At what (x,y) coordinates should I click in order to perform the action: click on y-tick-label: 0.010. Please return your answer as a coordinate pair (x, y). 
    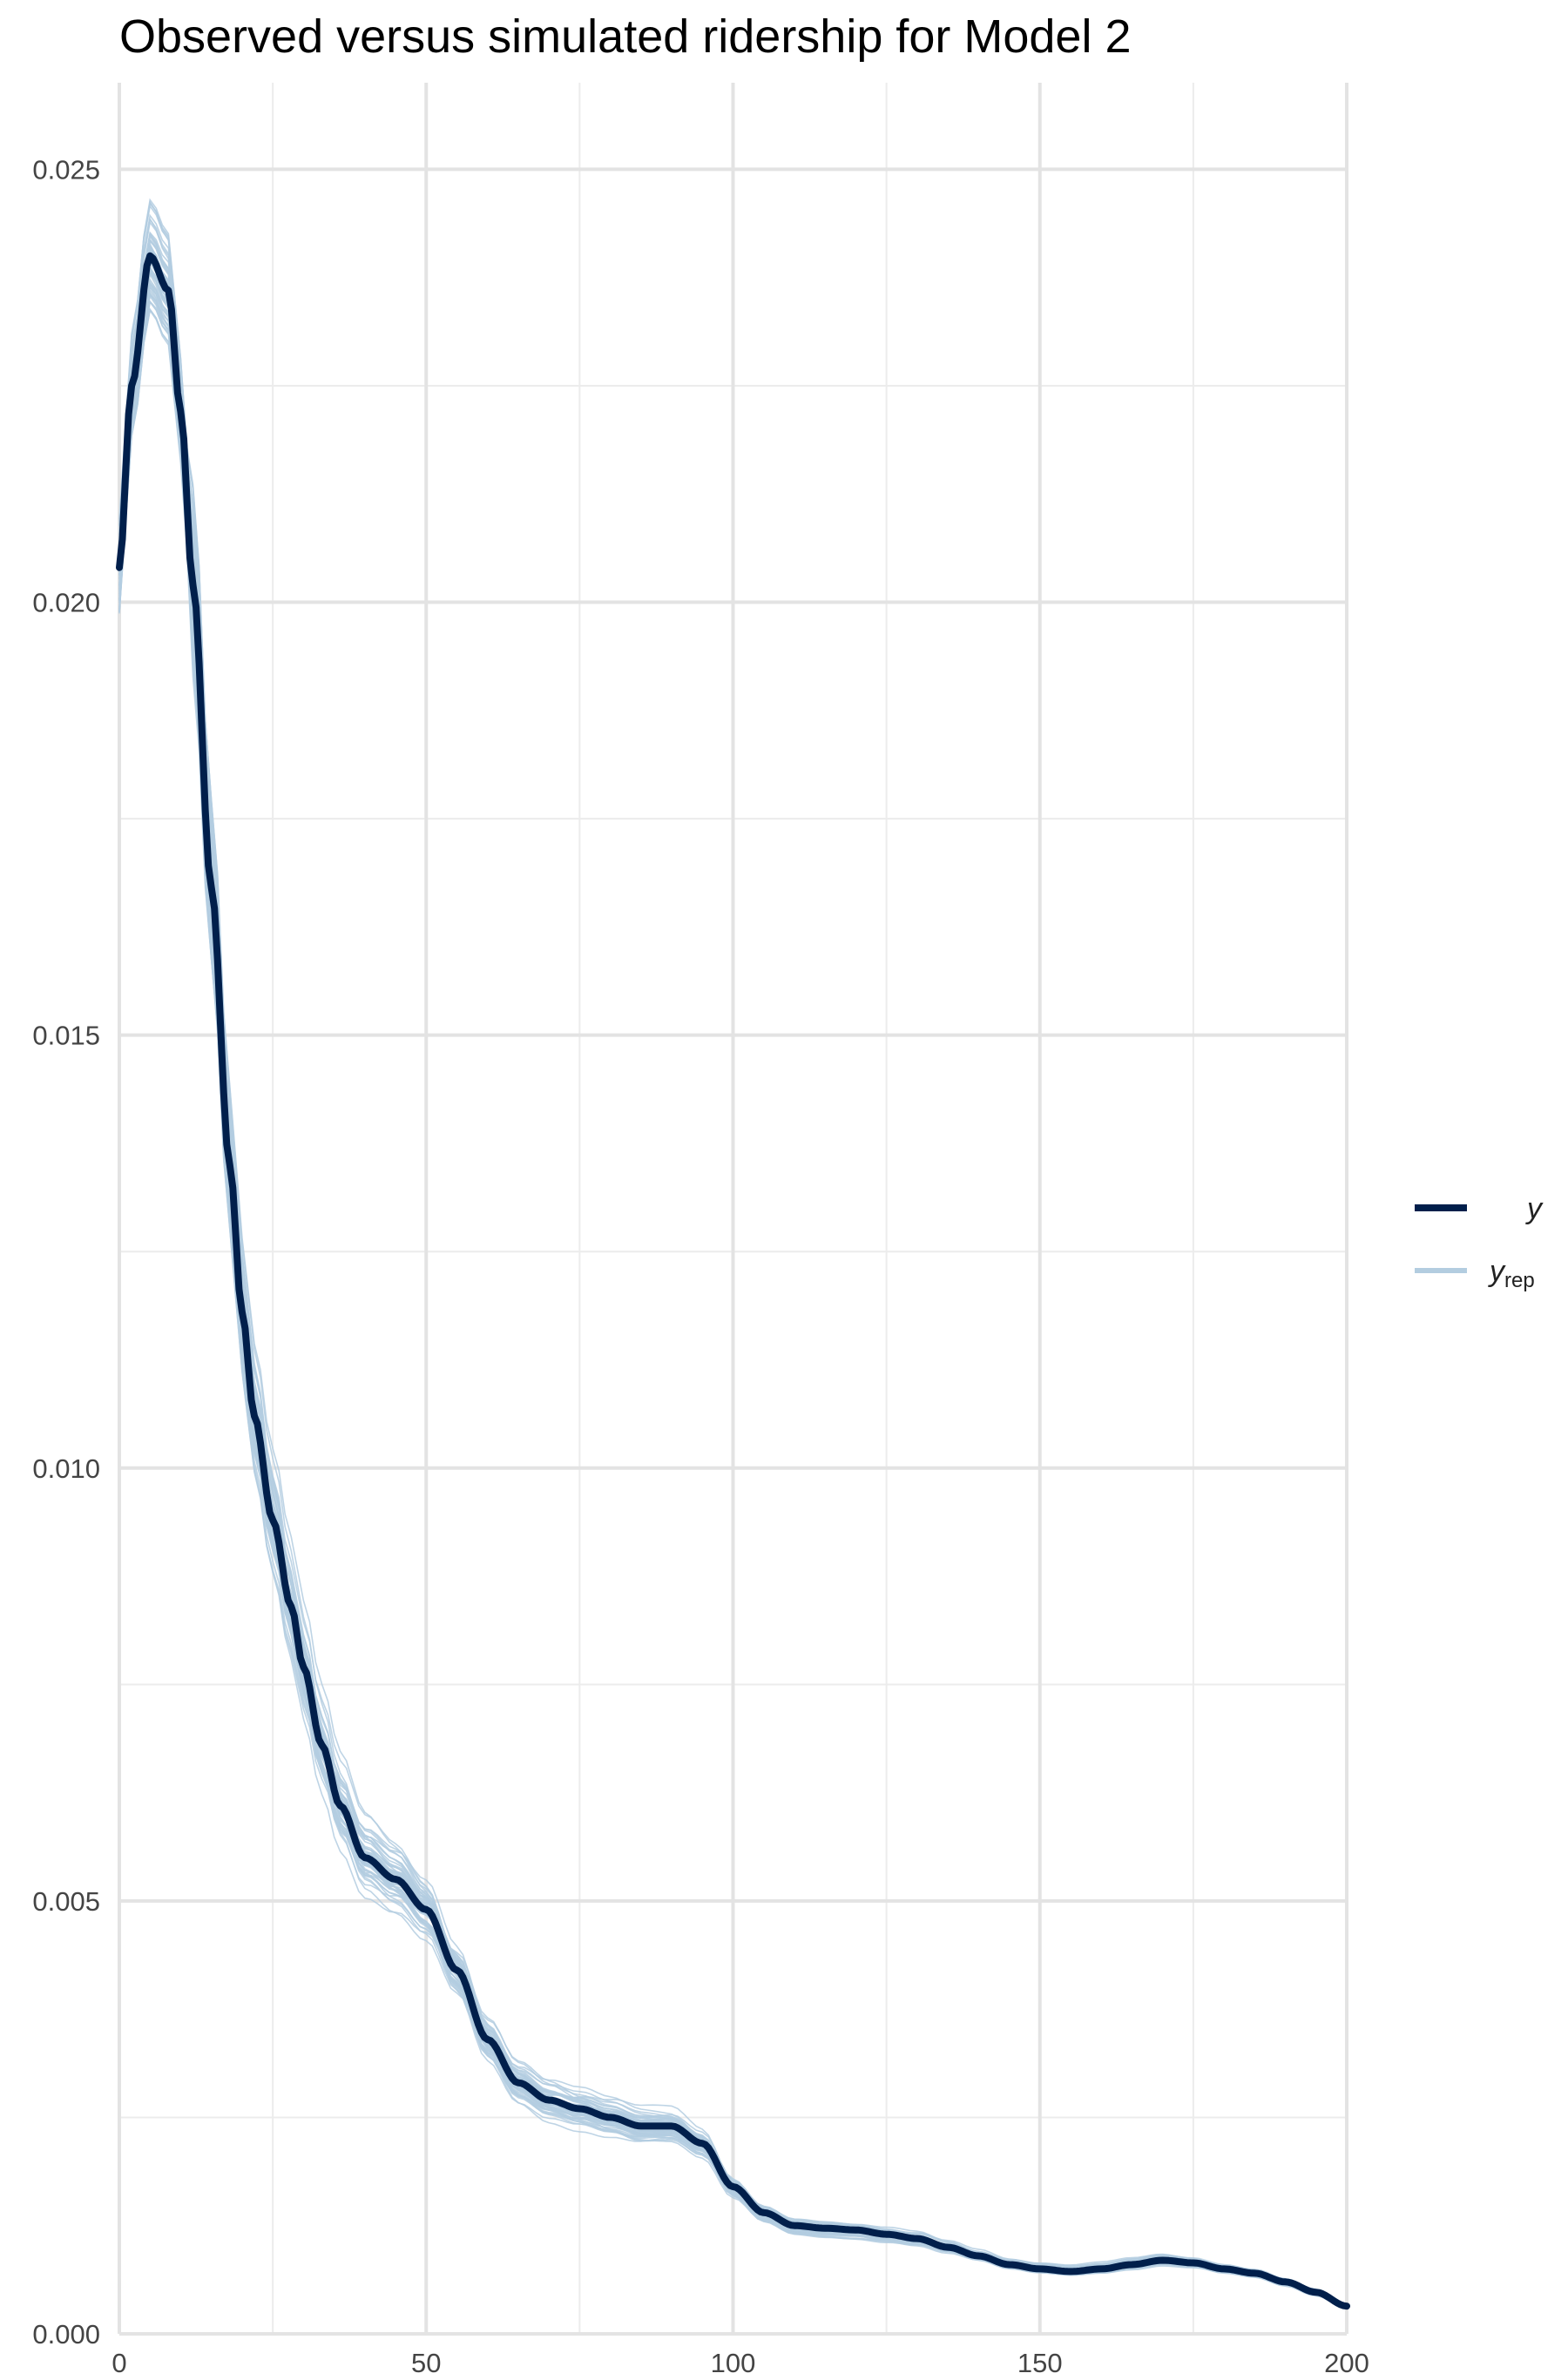
    Looking at the image, I should click on (66, 1468).